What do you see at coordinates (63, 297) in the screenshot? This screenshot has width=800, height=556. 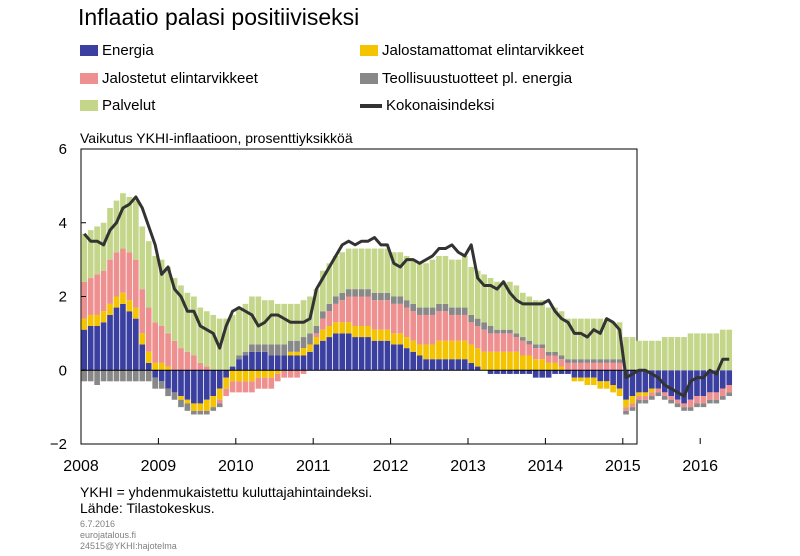 I see `y-tick-label-2: 2` at bounding box center [63, 297].